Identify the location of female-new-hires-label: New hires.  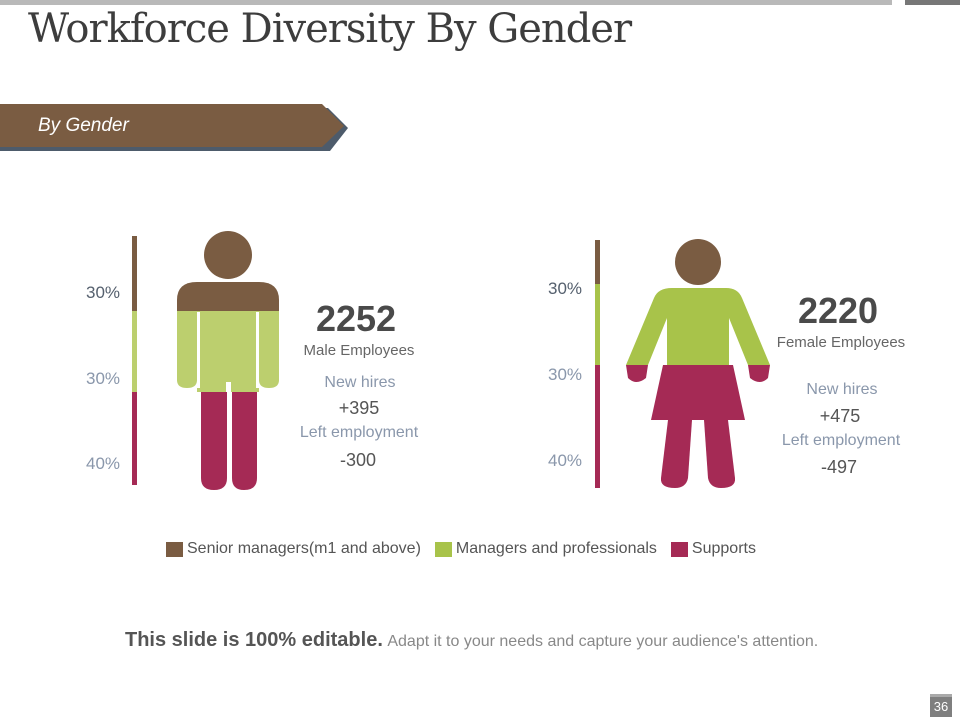
(842, 389).